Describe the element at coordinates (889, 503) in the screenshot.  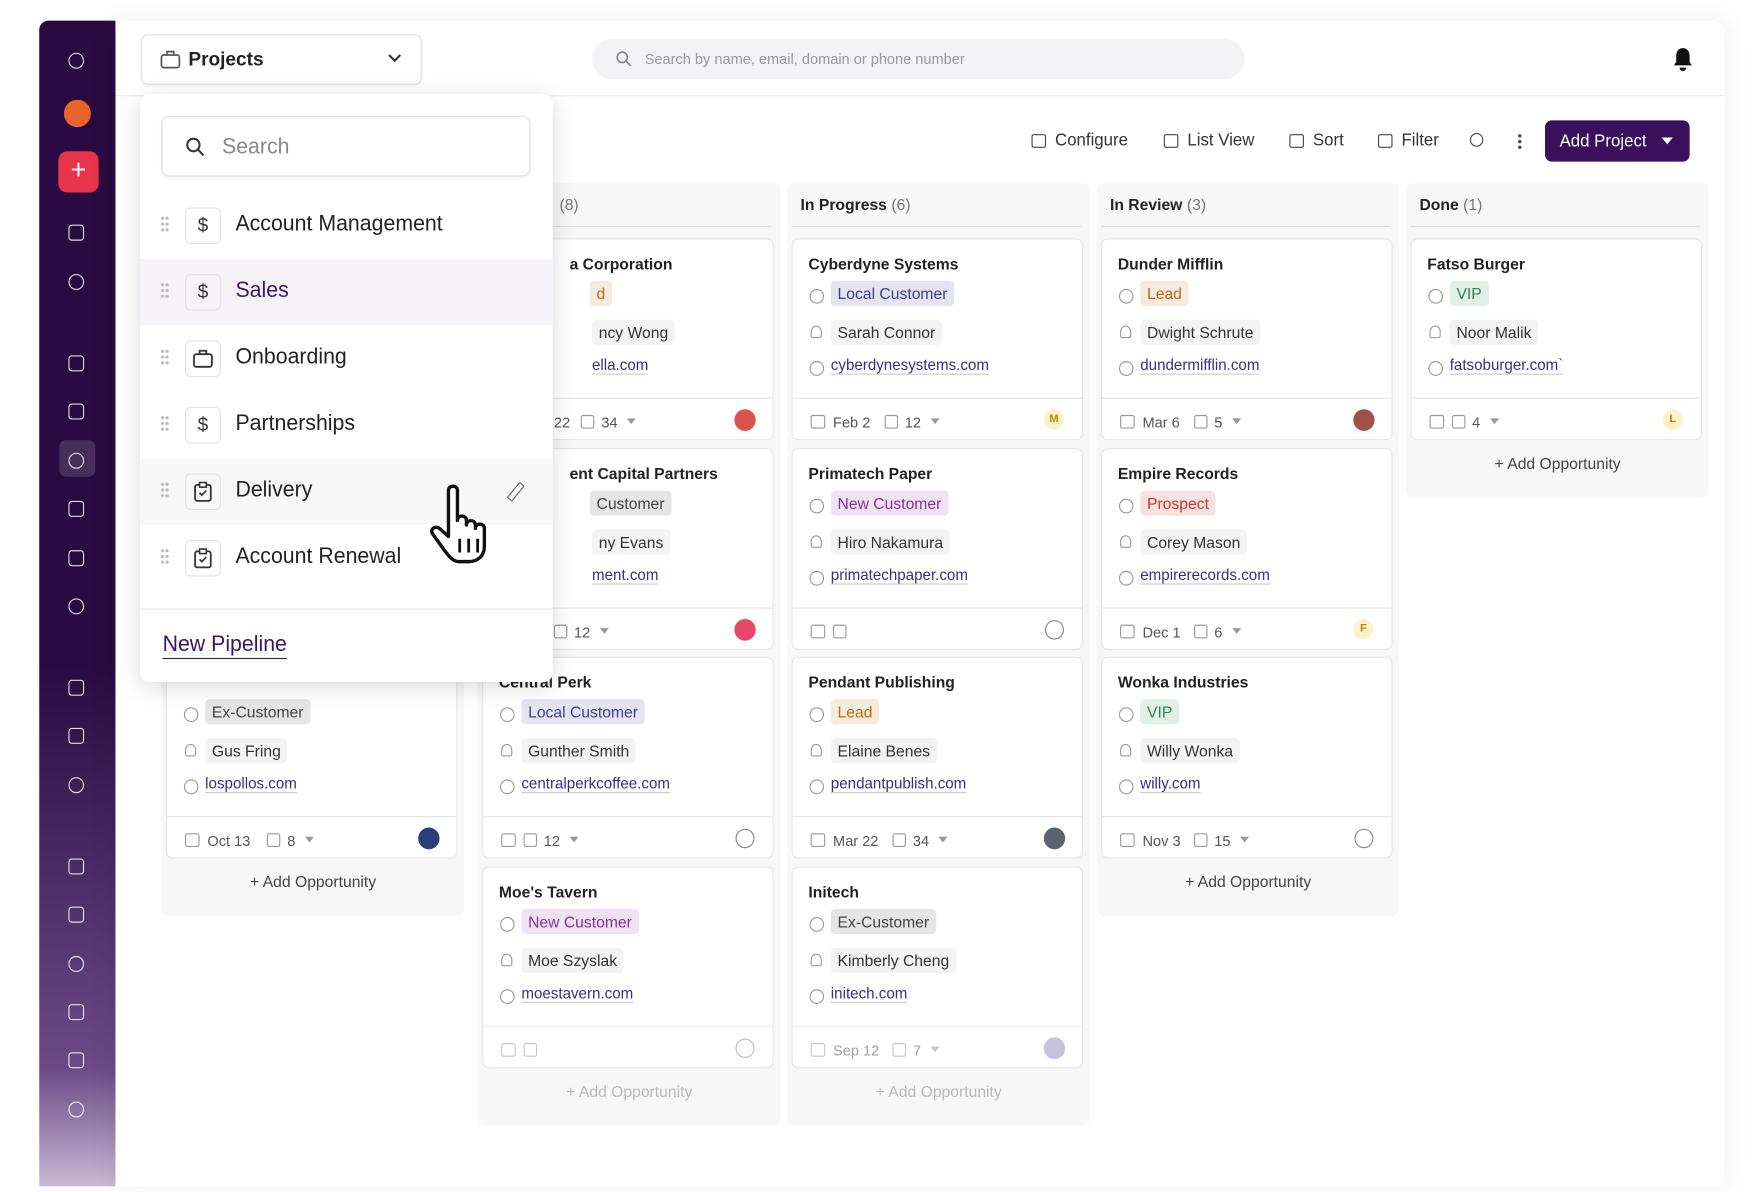
I see `tag: New Customer` at that location.